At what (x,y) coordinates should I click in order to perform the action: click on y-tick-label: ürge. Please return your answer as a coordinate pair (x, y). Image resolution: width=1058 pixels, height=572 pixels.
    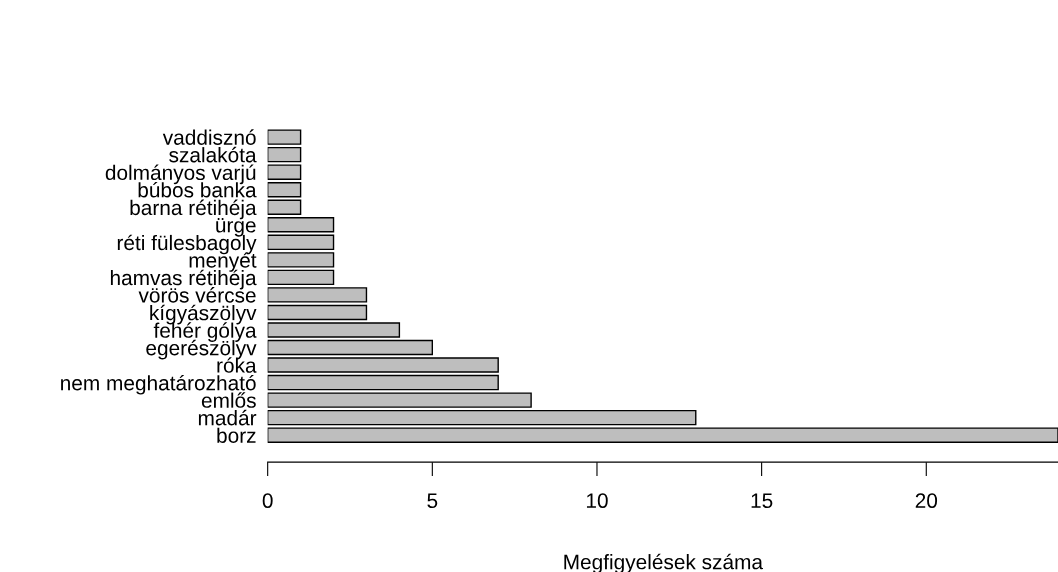
    Looking at the image, I should click on (236, 227).